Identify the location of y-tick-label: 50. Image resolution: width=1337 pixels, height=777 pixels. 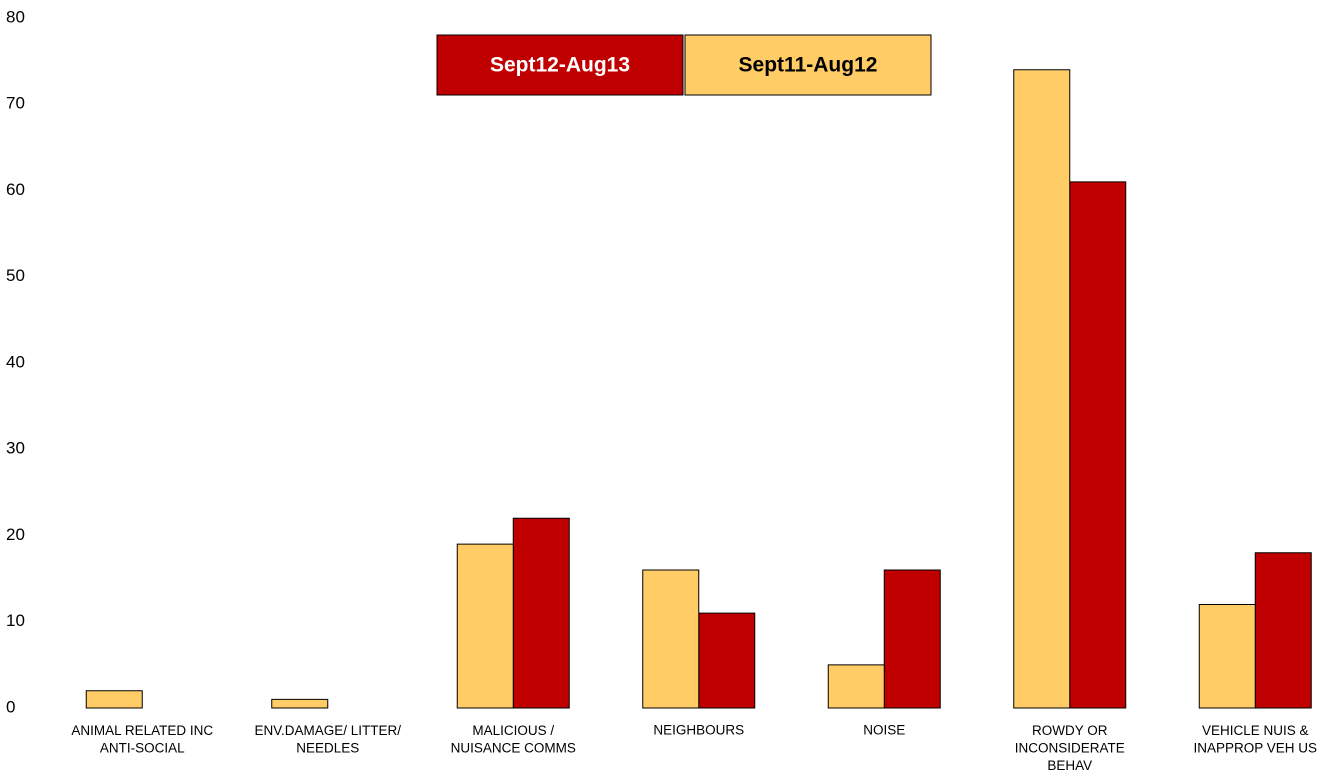
(15, 275).